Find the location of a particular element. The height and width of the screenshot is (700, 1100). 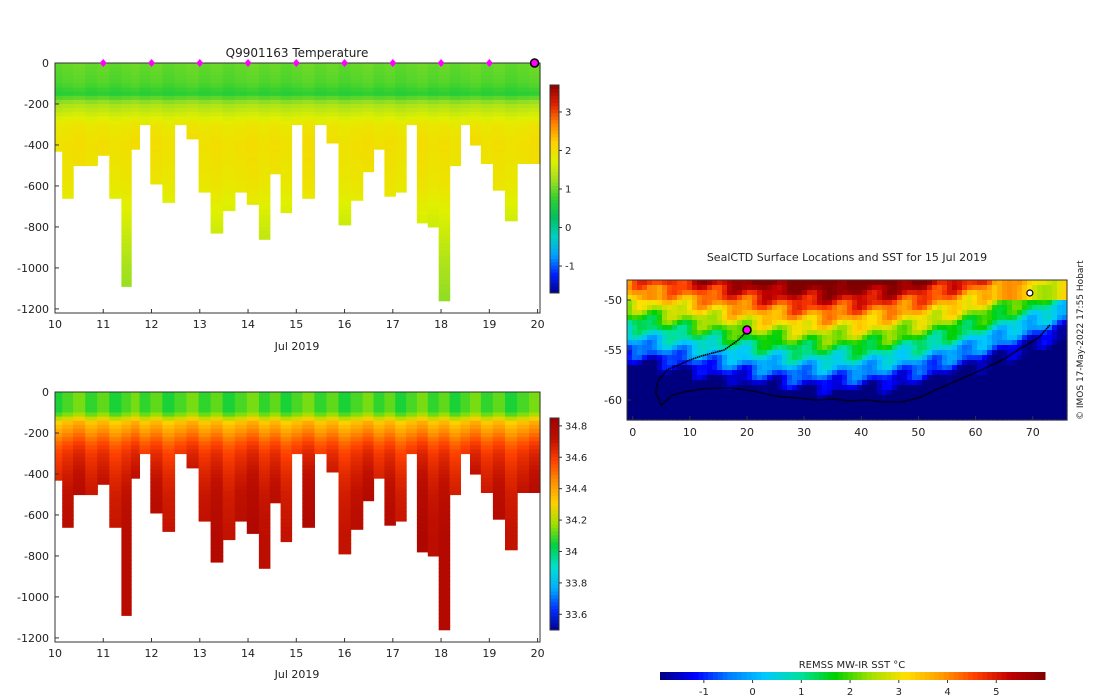

temperature-y-tick-label: -800 is located at coordinates (36, 227).